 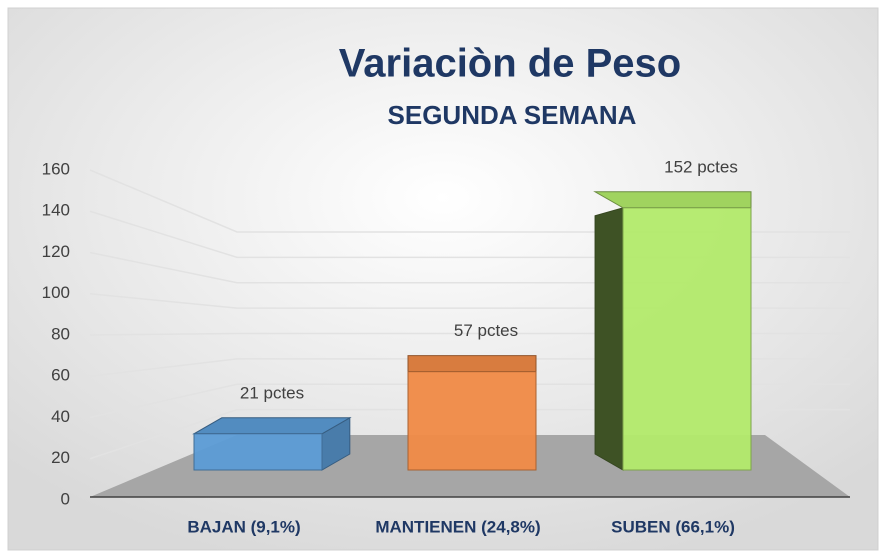 I want to click on value-label: 21 pctes, so click(x=272, y=392).